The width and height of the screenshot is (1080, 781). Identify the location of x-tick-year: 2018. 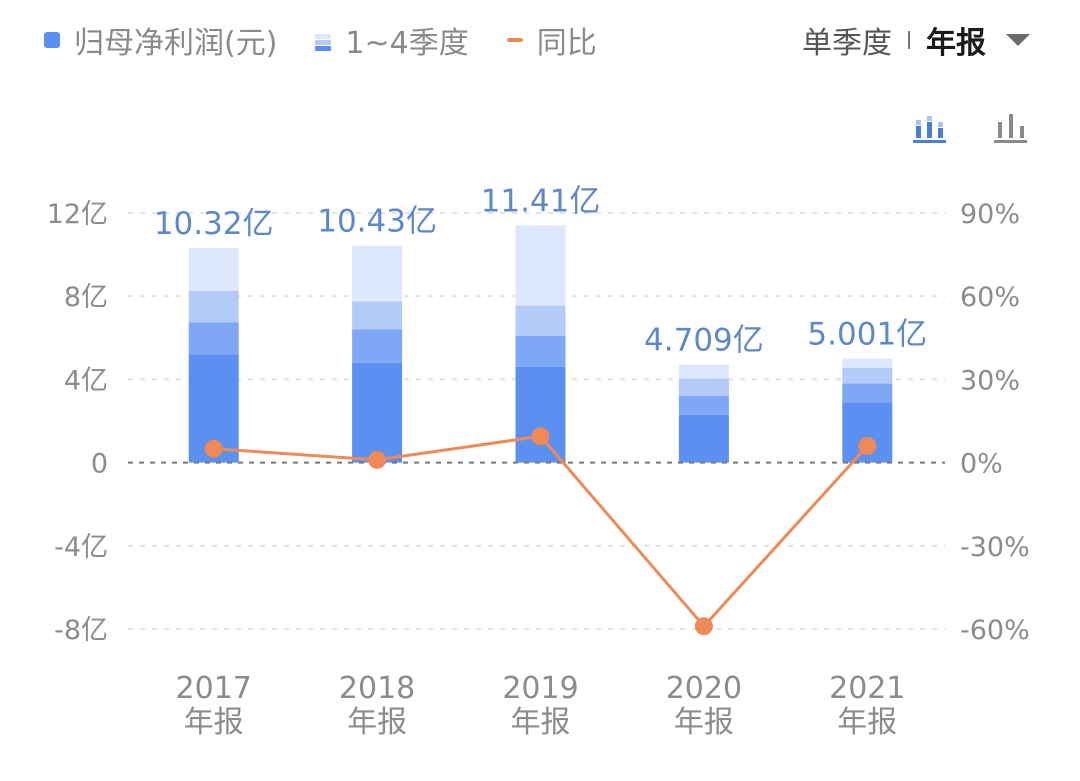
(377, 688).